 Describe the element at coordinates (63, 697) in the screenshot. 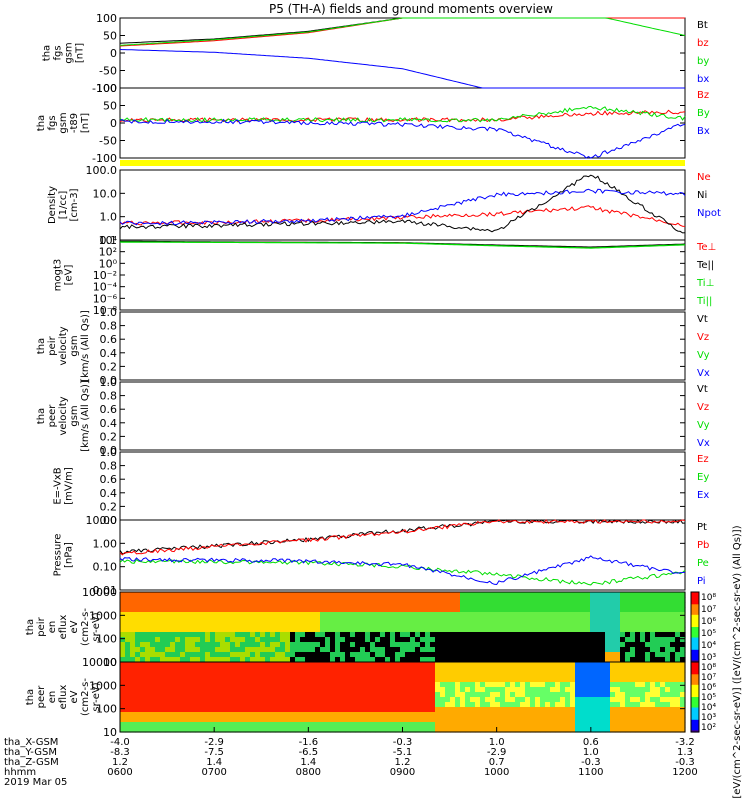

I see `y-axis-label: eflux` at that location.